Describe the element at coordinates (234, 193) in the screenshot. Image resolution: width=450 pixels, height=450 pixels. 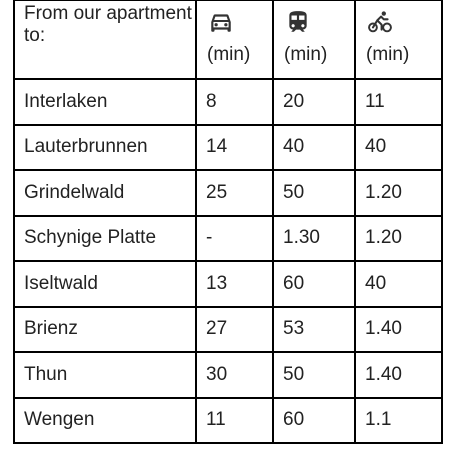
I see `car-time-cell: 25` at that location.